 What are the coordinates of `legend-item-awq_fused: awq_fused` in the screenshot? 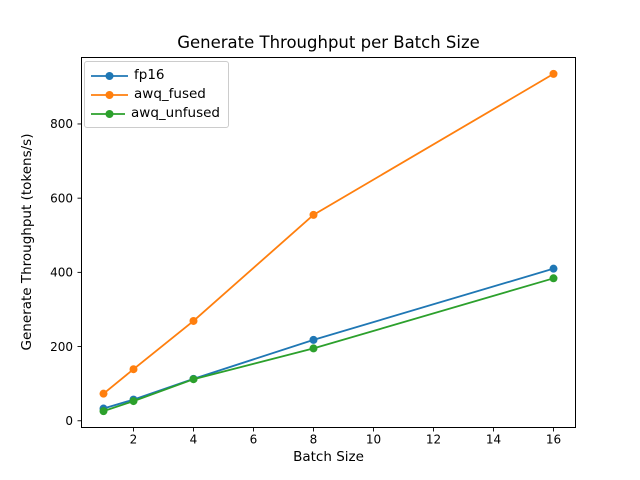 It's located at (155, 94).